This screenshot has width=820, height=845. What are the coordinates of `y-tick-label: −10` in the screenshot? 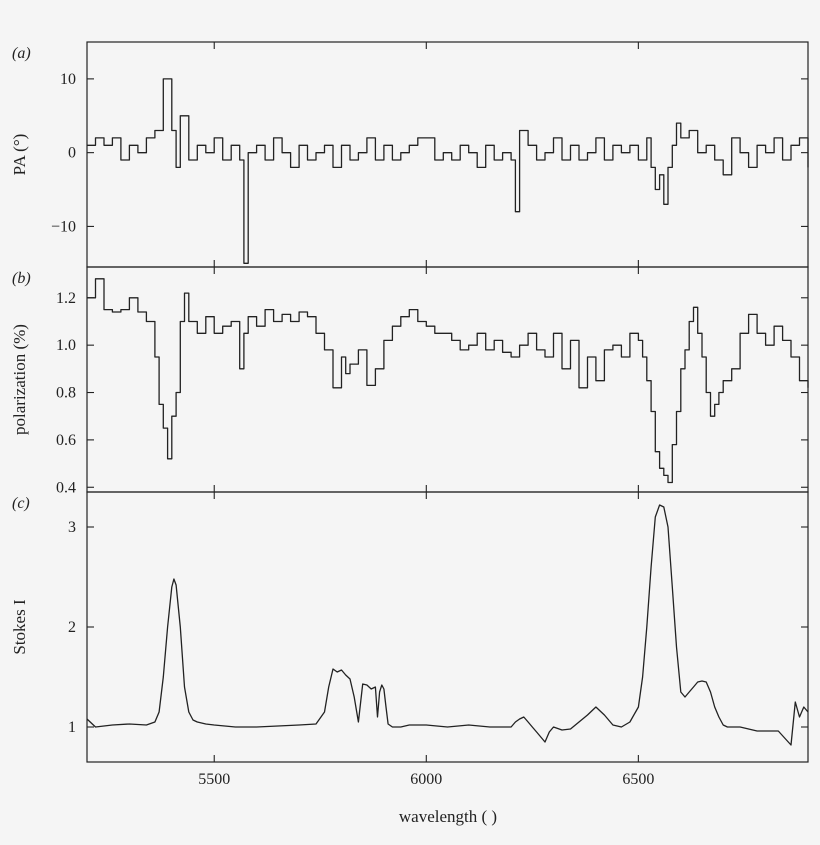 It's located at (63, 226).